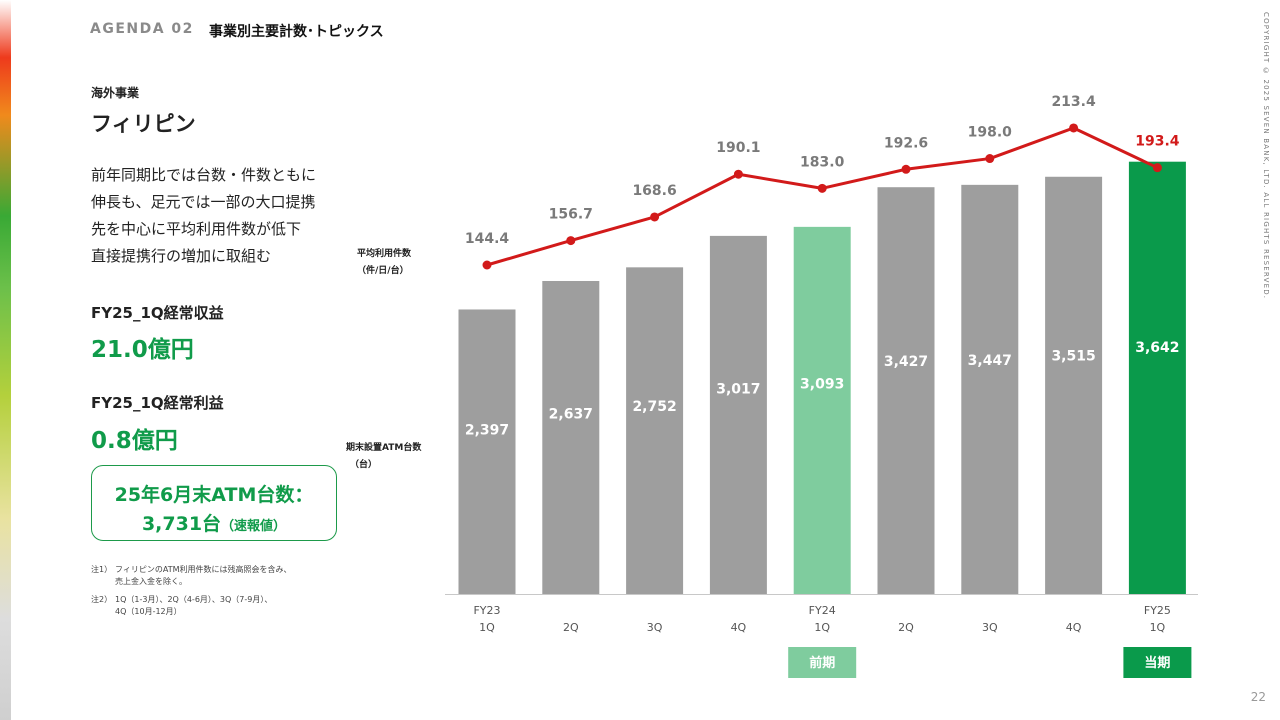 The width and height of the screenshot is (1280, 720). I want to click on x-tick-label: FY25, so click(1157, 610).